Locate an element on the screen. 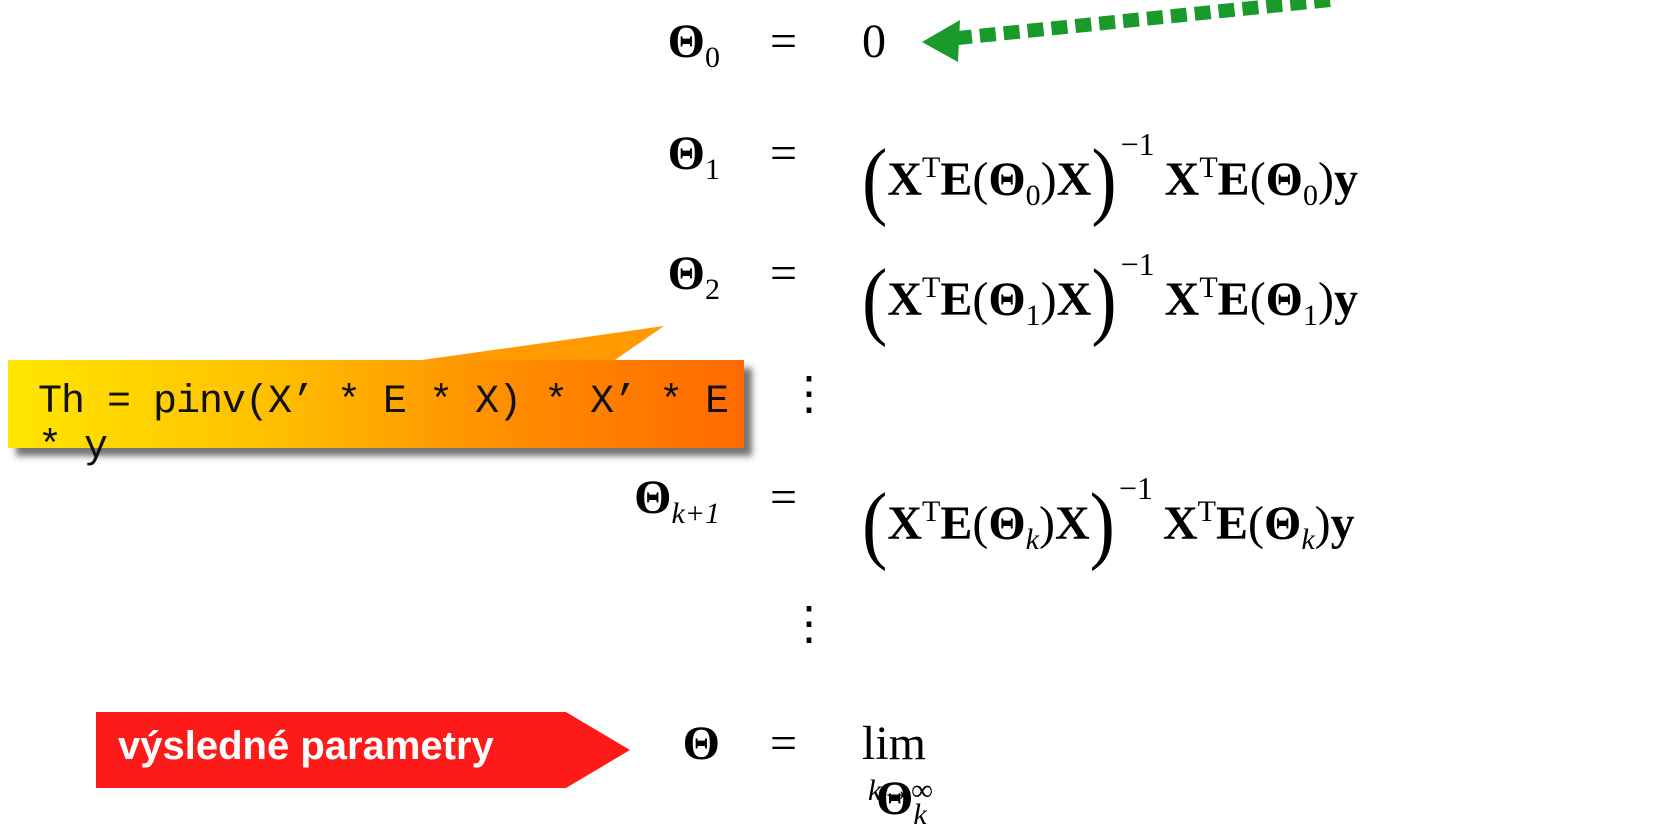  callout-code-text: Th = pinv(X’ * E * X) * X’ * E * y is located at coordinates (383, 425).